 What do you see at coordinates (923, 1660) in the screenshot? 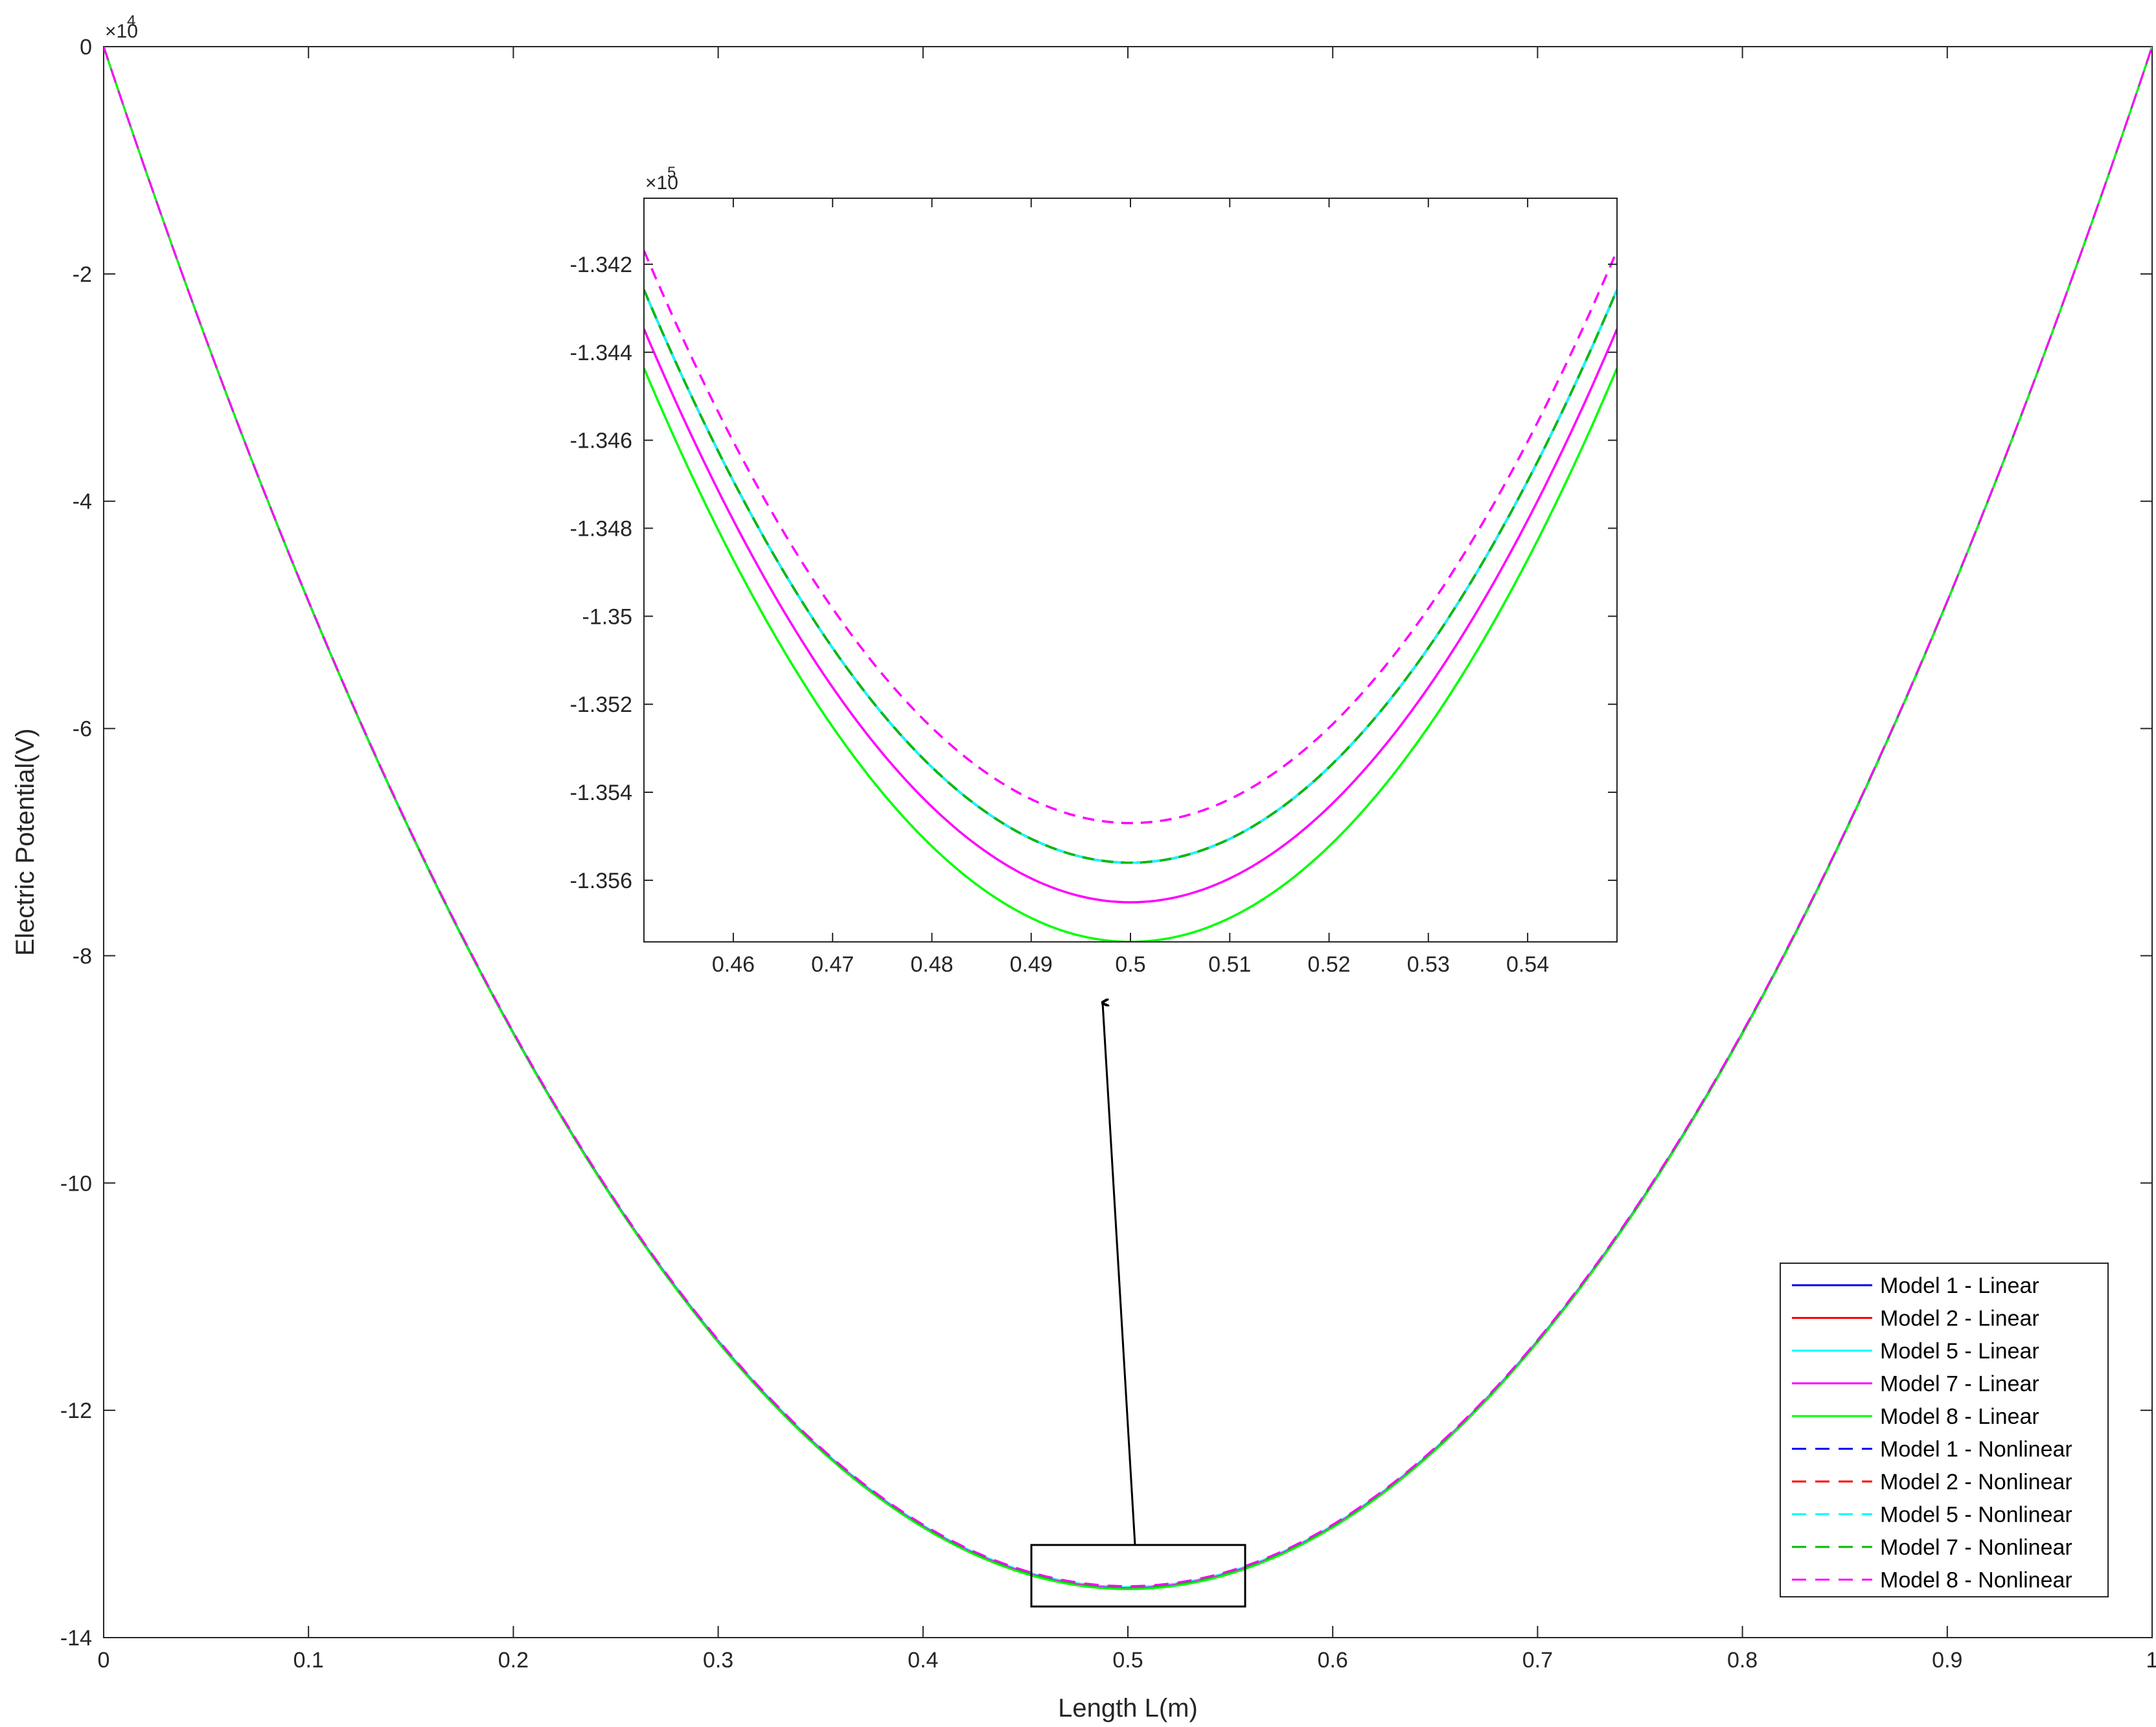
I see `main-x-tick-label: 0.4` at bounding box center [923, 1660].